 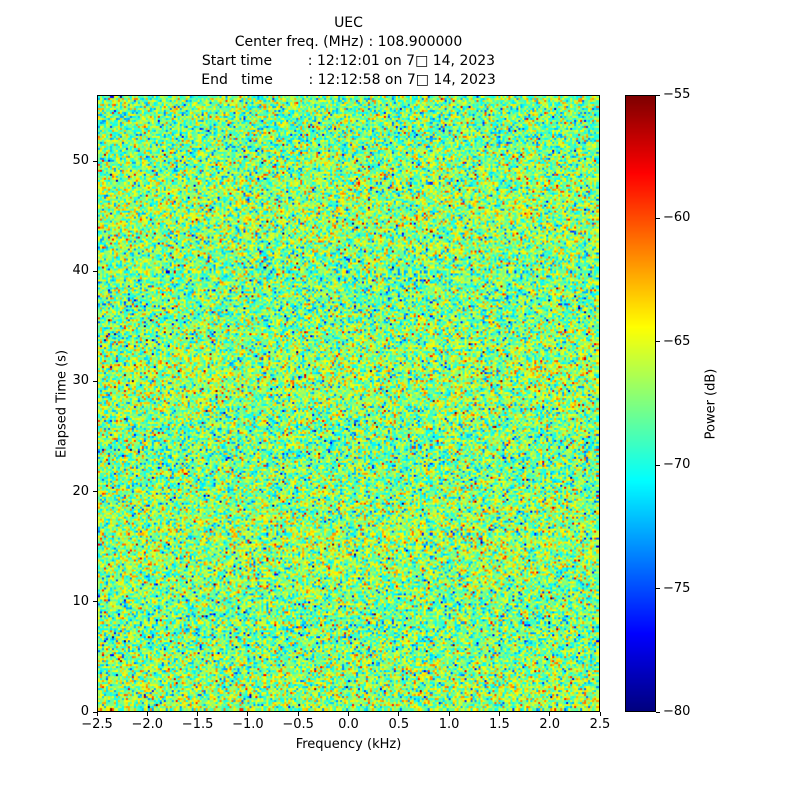 What do you see at coordinates (550, 724) in the screenshot?
I see `x-tick-label: 2.0` at bounding box center [550, 724].